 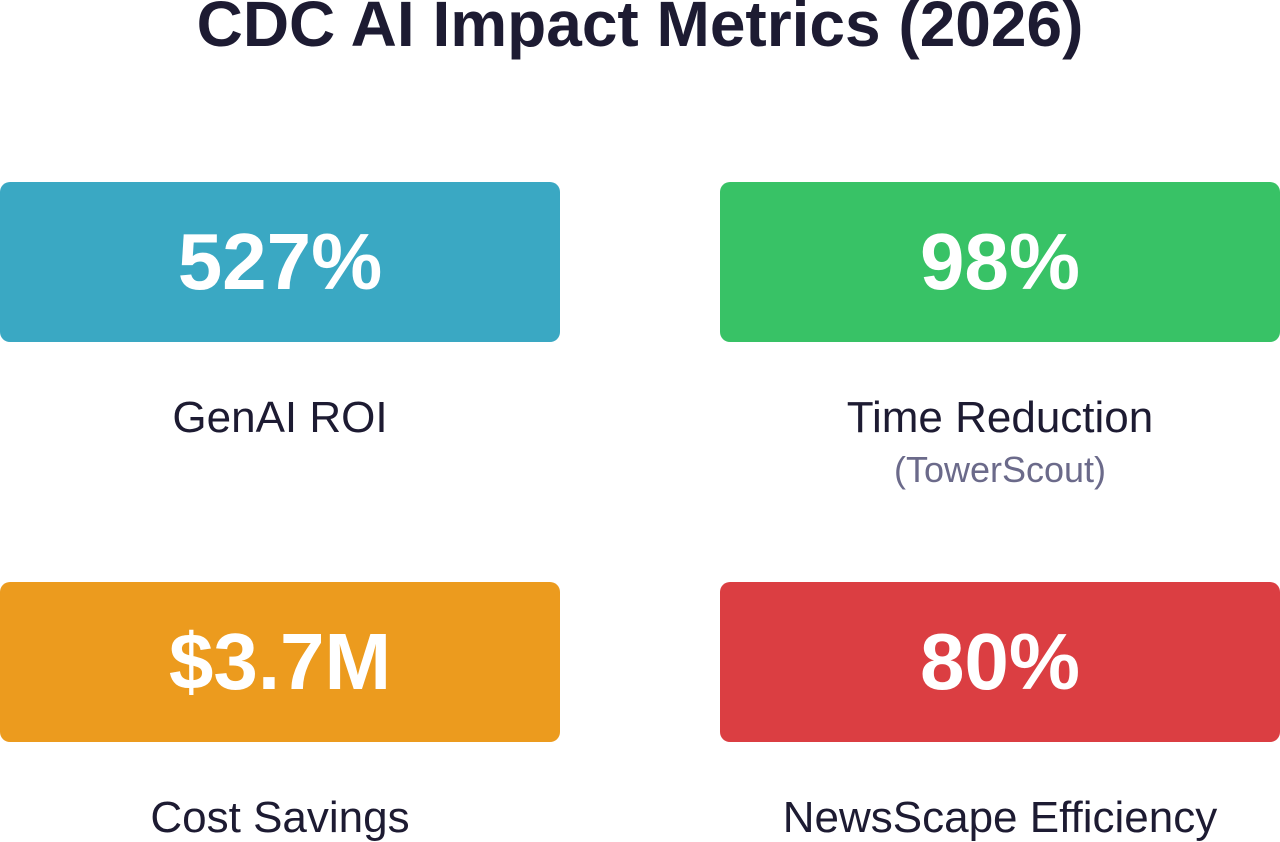 What do you see at coordinates (280, 262) in the screenshot?
I see `metric-value-tile: 527%` at bounding box center [280, 262].